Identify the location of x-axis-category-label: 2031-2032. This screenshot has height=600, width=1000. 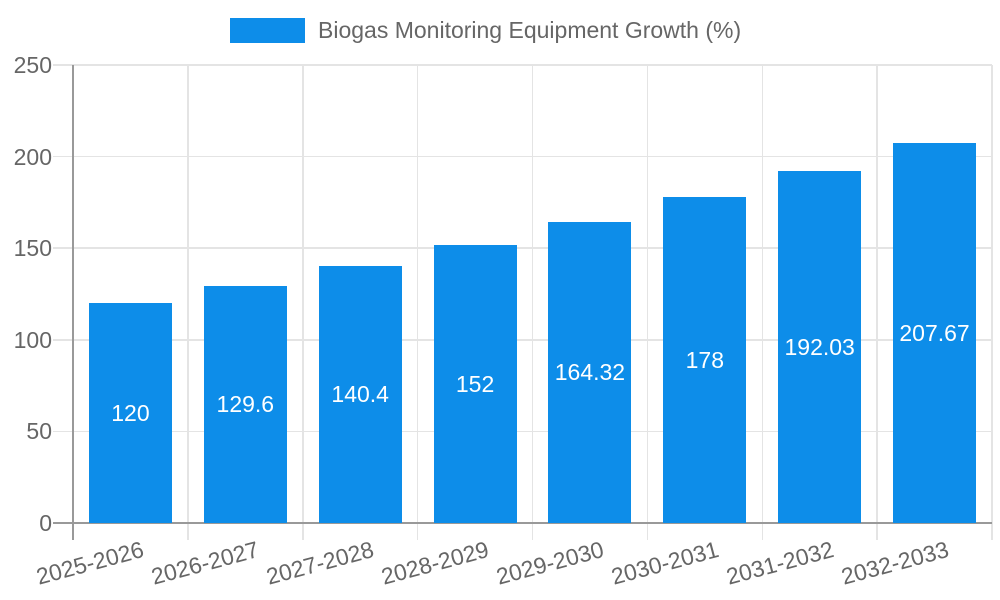
(780, 563).